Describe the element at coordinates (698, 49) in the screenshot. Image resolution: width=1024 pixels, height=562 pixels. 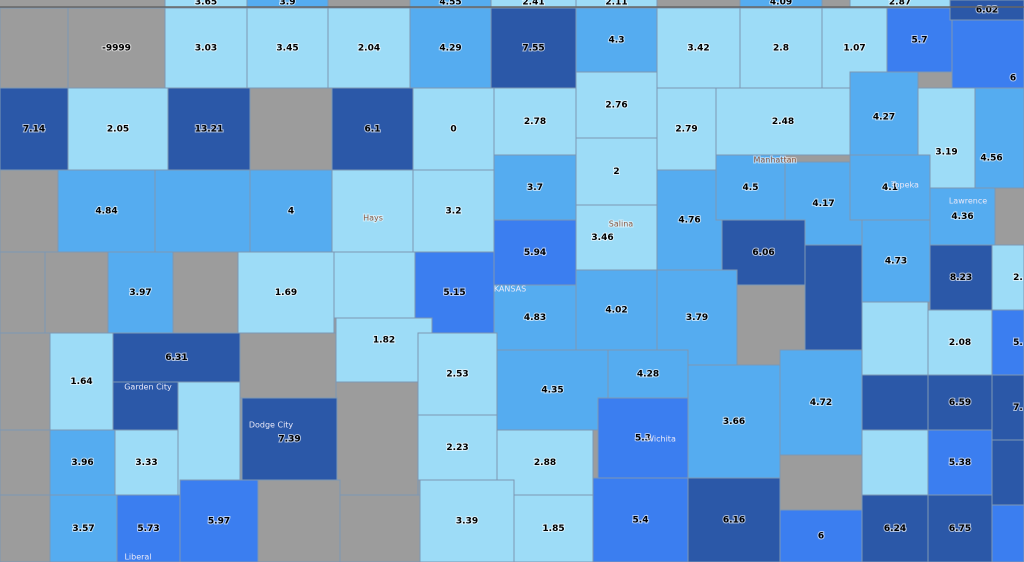
I see `county-value: 3.42` at that location.